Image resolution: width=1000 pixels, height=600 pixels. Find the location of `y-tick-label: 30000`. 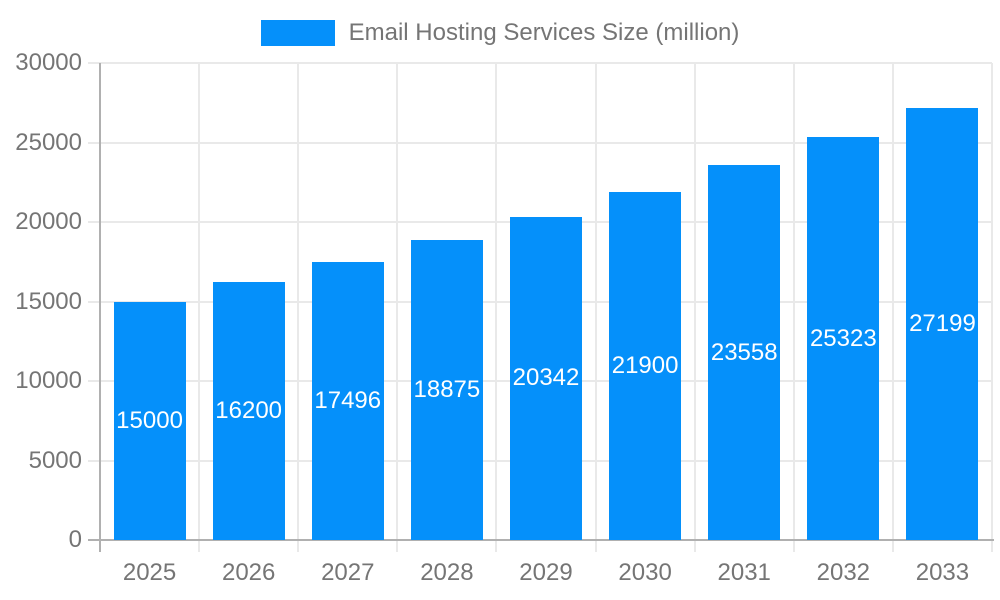

y-tick-label: 30000 is located at coordinates (48, 62).